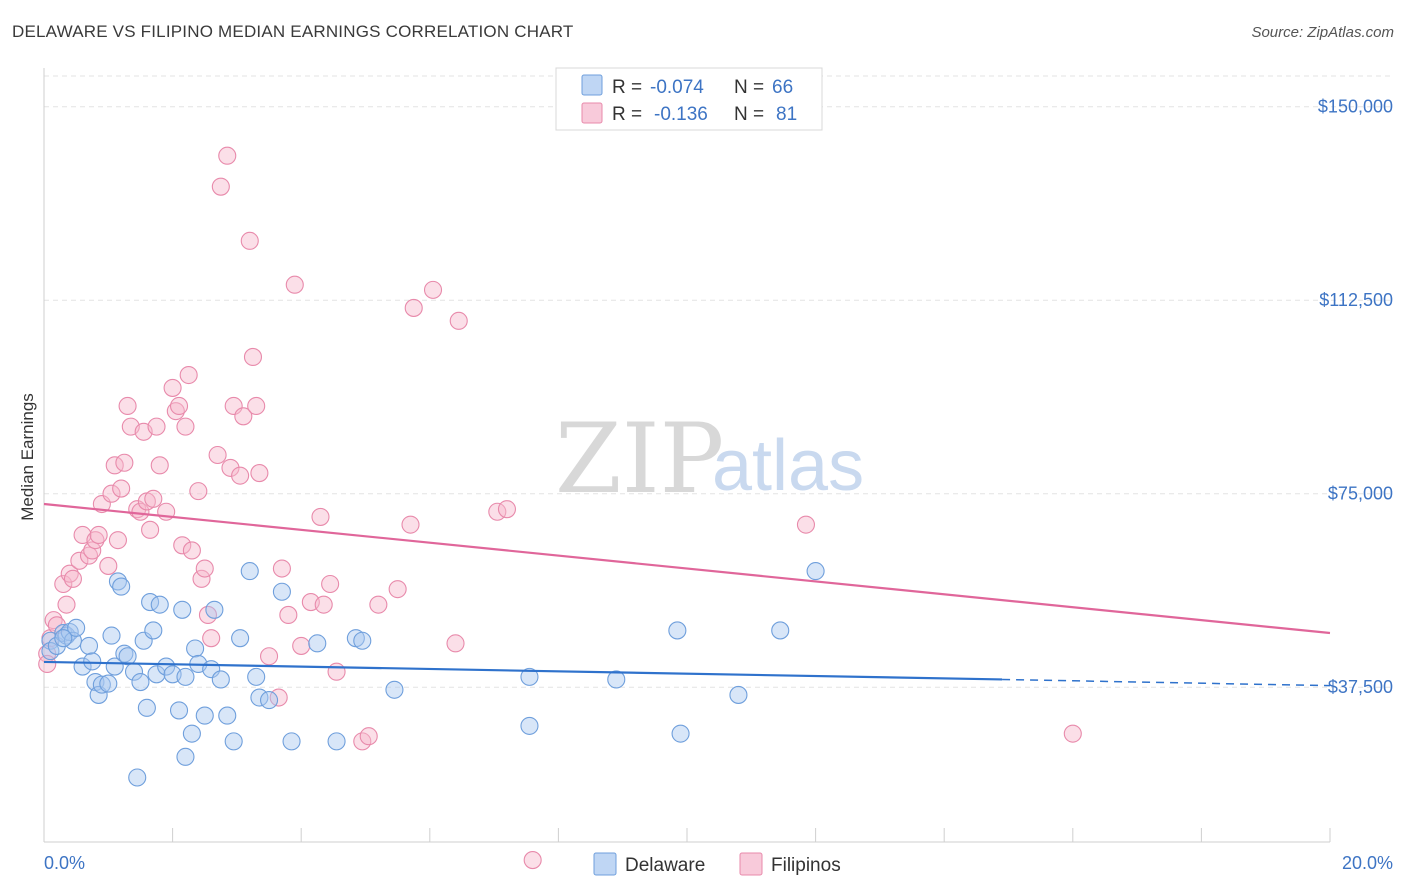  I want to click on bottom-legend-label-filipinos: Filipinos, so click(806, 865).